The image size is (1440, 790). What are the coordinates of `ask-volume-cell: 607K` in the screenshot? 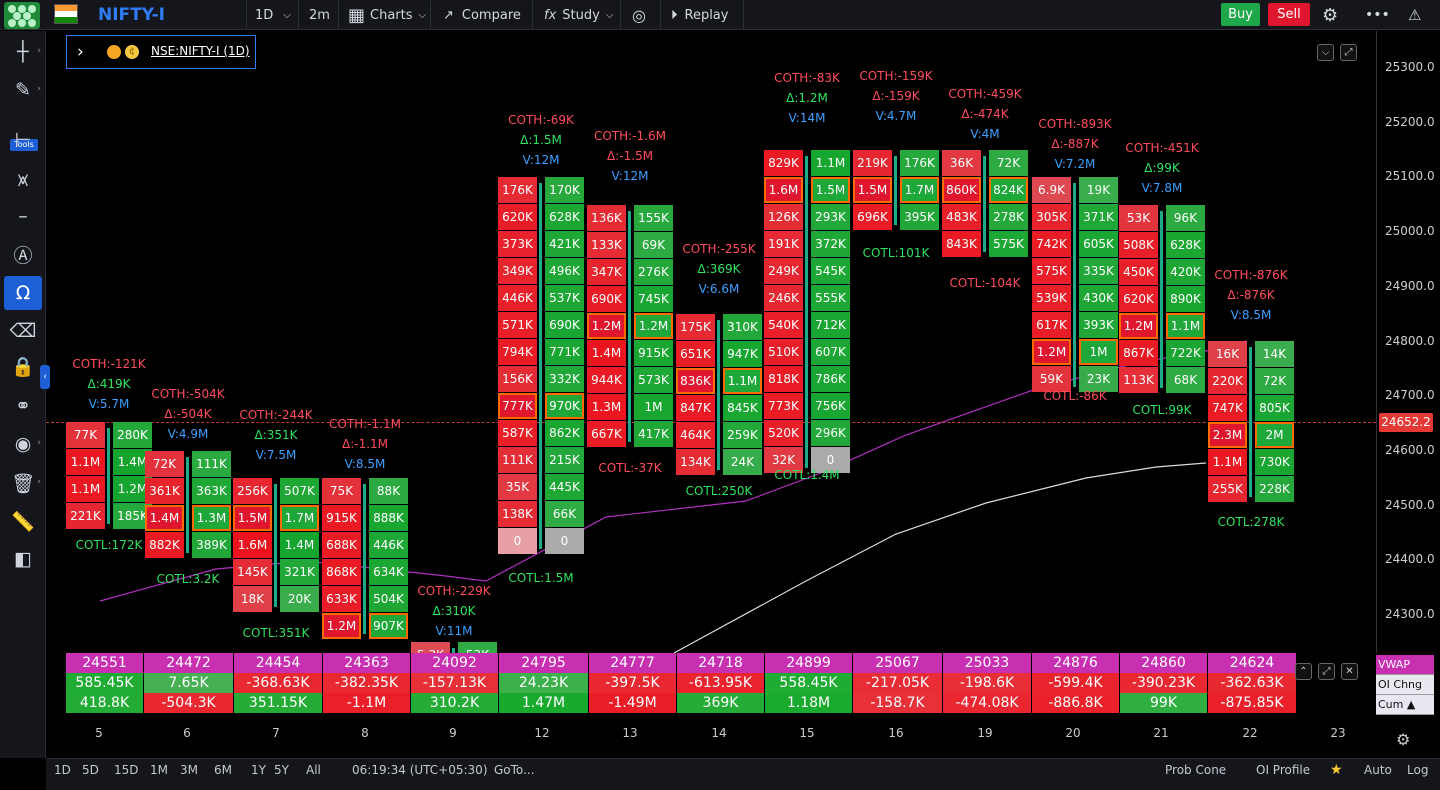 It's located at (830, 352).